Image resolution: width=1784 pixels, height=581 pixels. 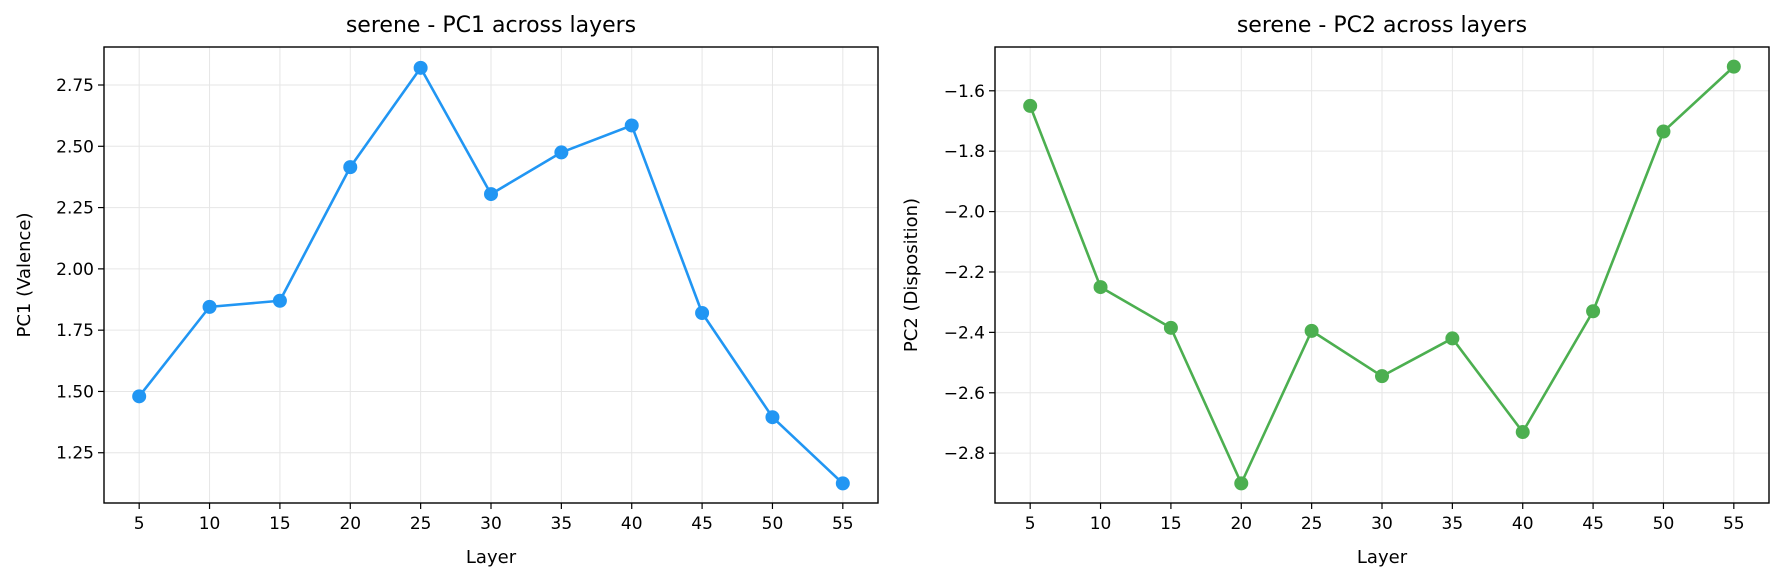 What do you see at coordinates (964, 92) in the screenshot?
I see `y-tick-label: −1.6` at bounding box center [964, 92].